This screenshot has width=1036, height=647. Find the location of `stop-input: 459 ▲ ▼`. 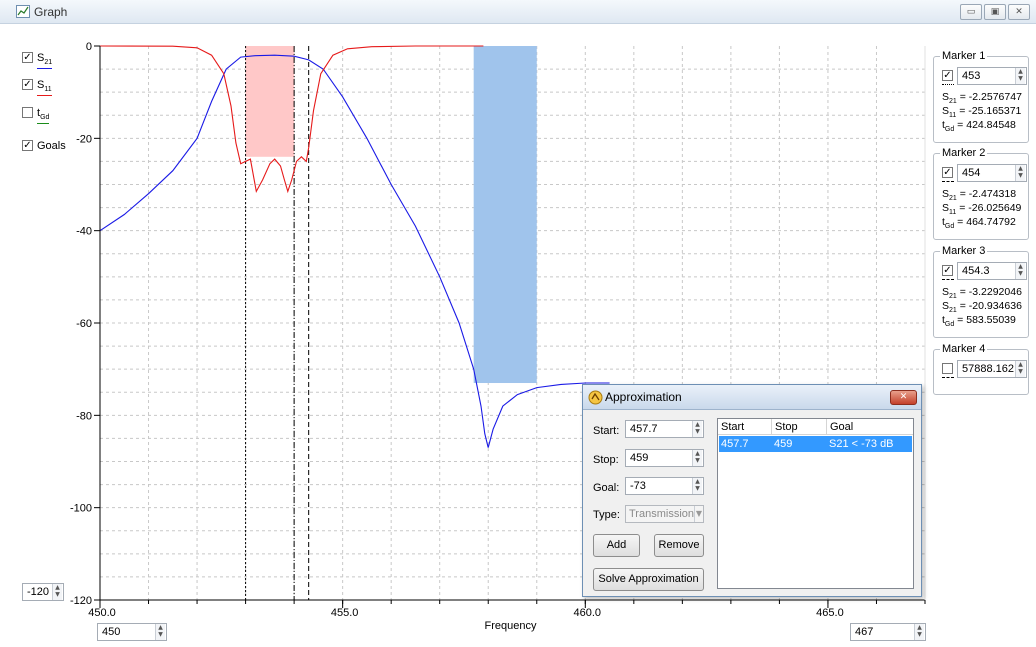

stop-input: 459 ▲ ▼ is located at coordinates (664, 458).